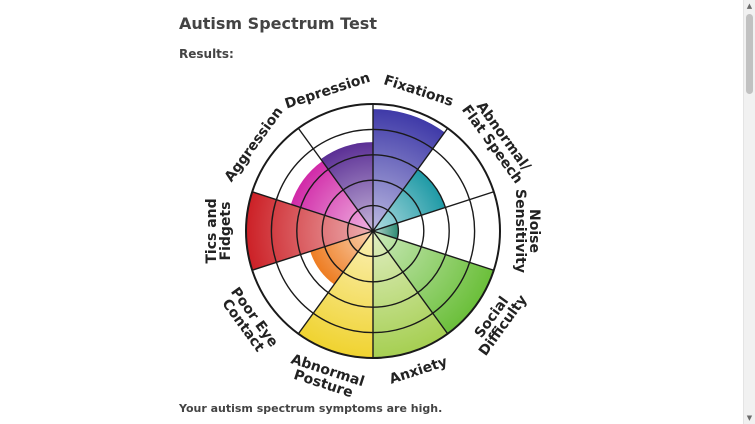 Image resolution: width=755 pixels, height=424 pixels. I want to click on sector-abnormal-flat-speech, so click(409, 200).